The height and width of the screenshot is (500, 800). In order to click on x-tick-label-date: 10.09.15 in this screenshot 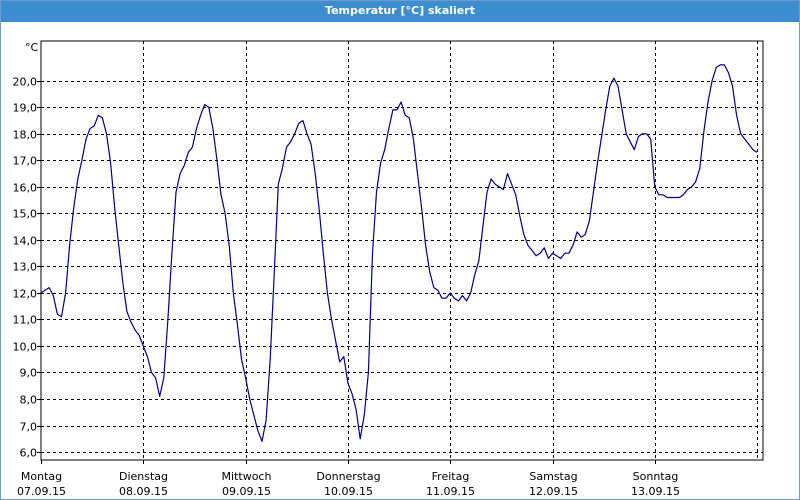, I will do `click(348, 491)`.